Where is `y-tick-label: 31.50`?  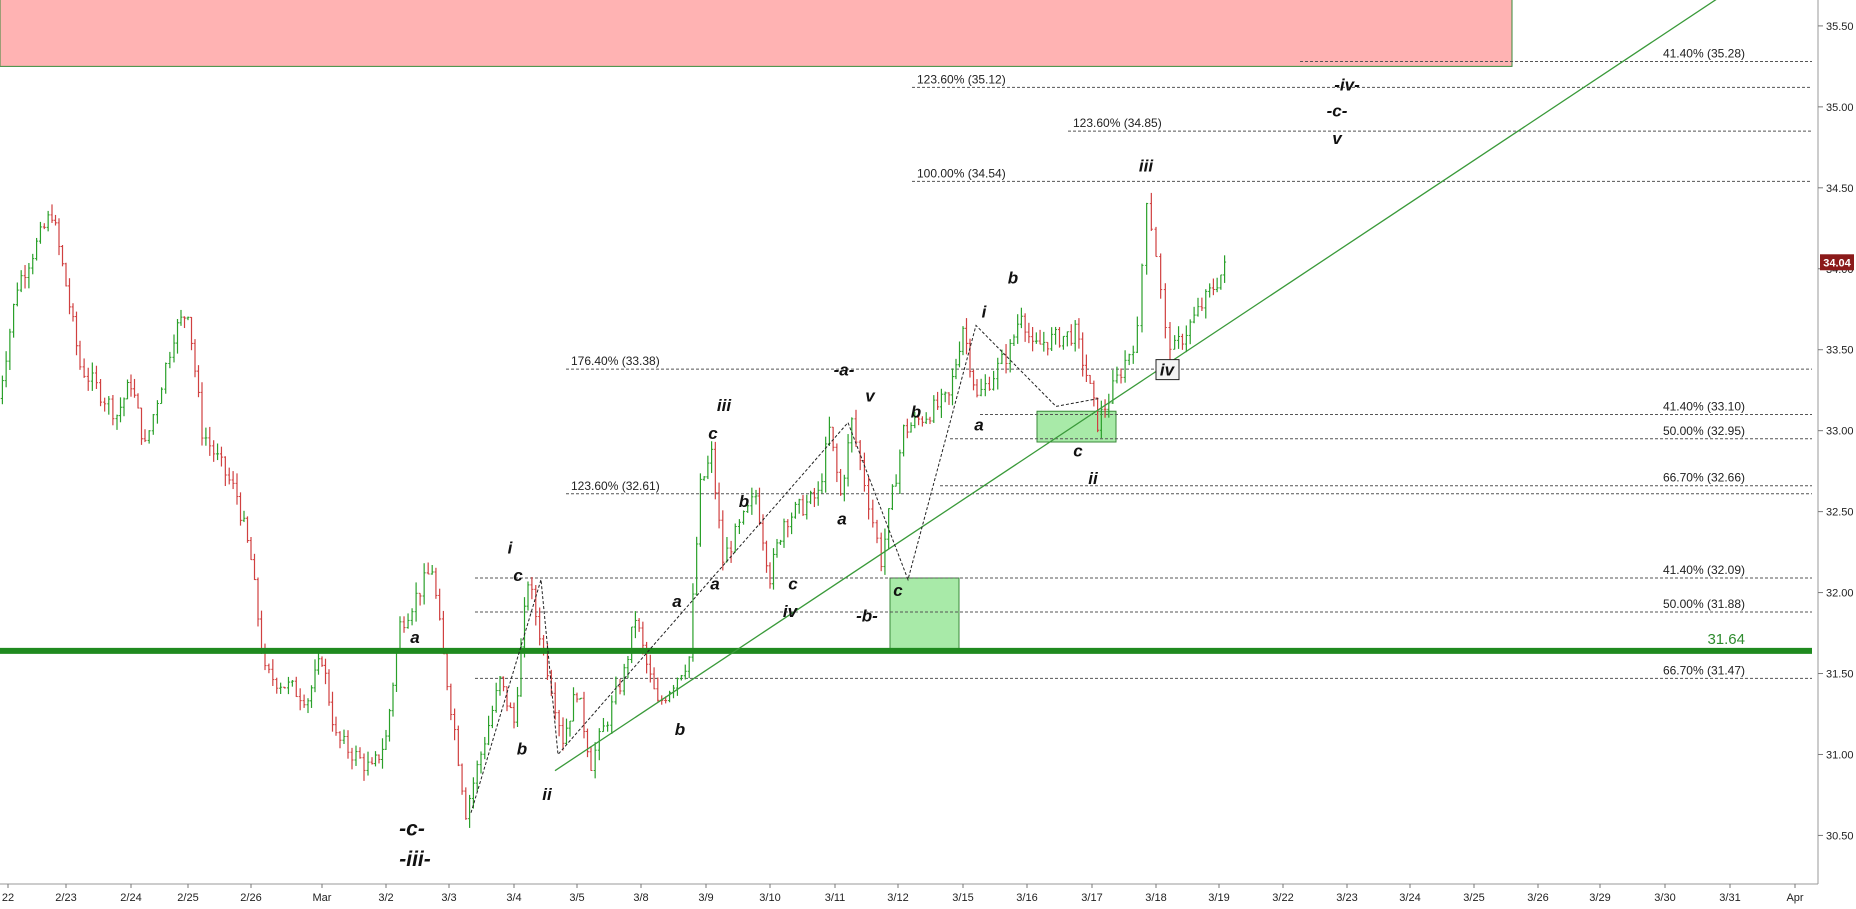 y-tick-label: 31.50 is located at coordinates (1840, 675).